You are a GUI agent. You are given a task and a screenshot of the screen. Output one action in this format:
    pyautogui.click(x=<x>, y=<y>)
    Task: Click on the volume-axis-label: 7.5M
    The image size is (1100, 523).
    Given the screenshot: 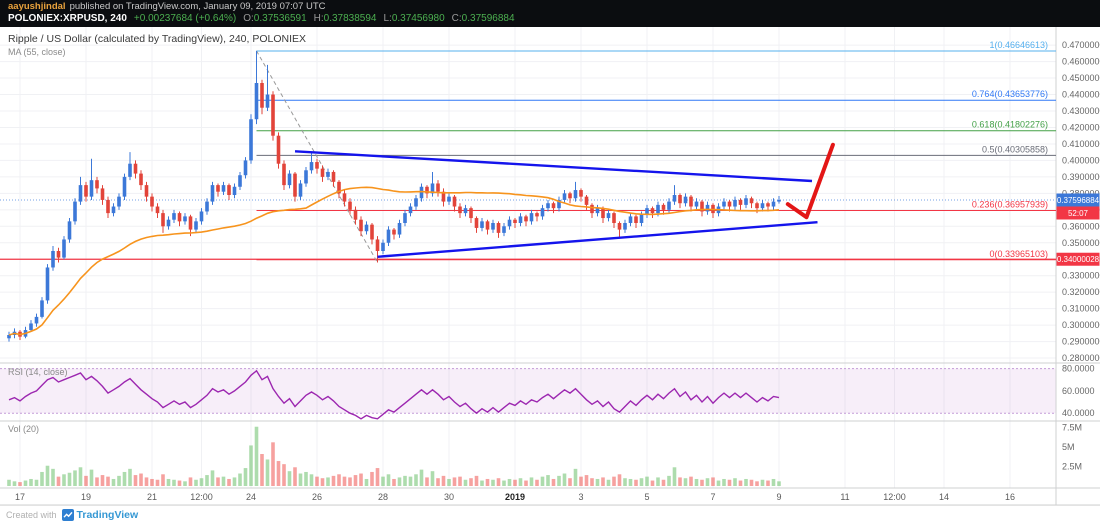 What is the action you would take?
    pyautogui.click(x=1072, y=428)
    